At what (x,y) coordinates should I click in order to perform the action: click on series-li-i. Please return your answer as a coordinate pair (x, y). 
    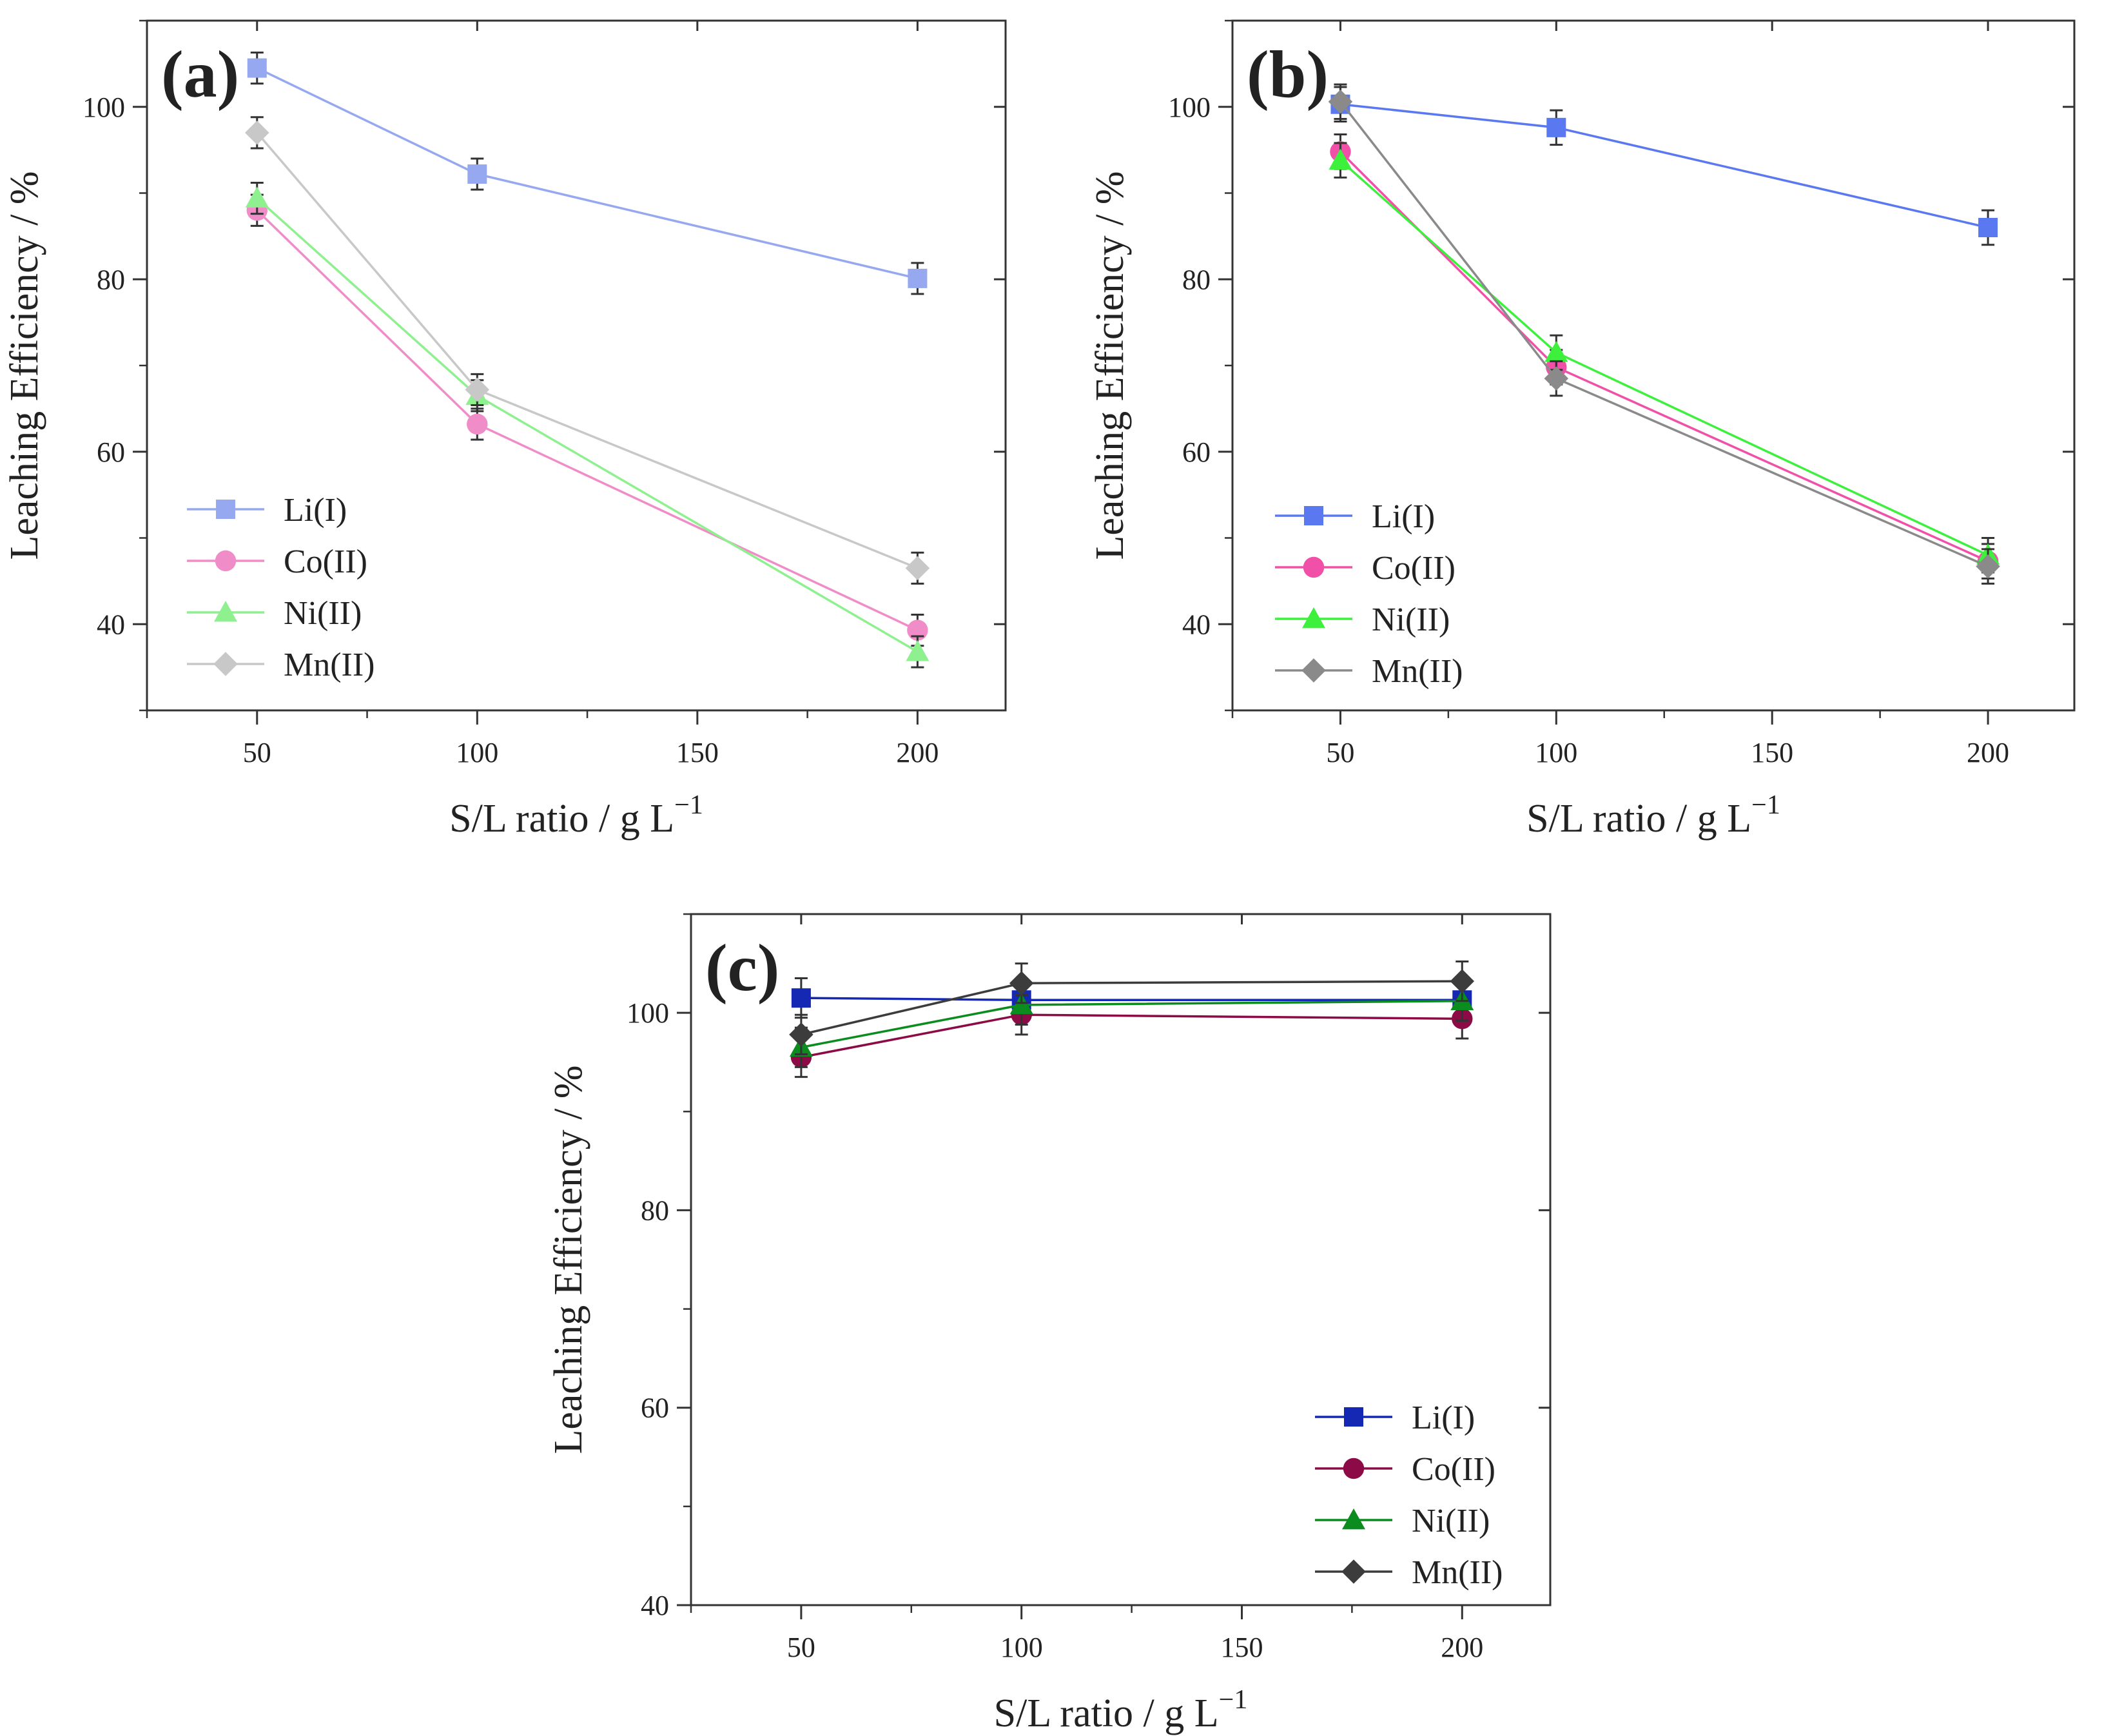
    Looking at the image, I should click on (1664, 166).